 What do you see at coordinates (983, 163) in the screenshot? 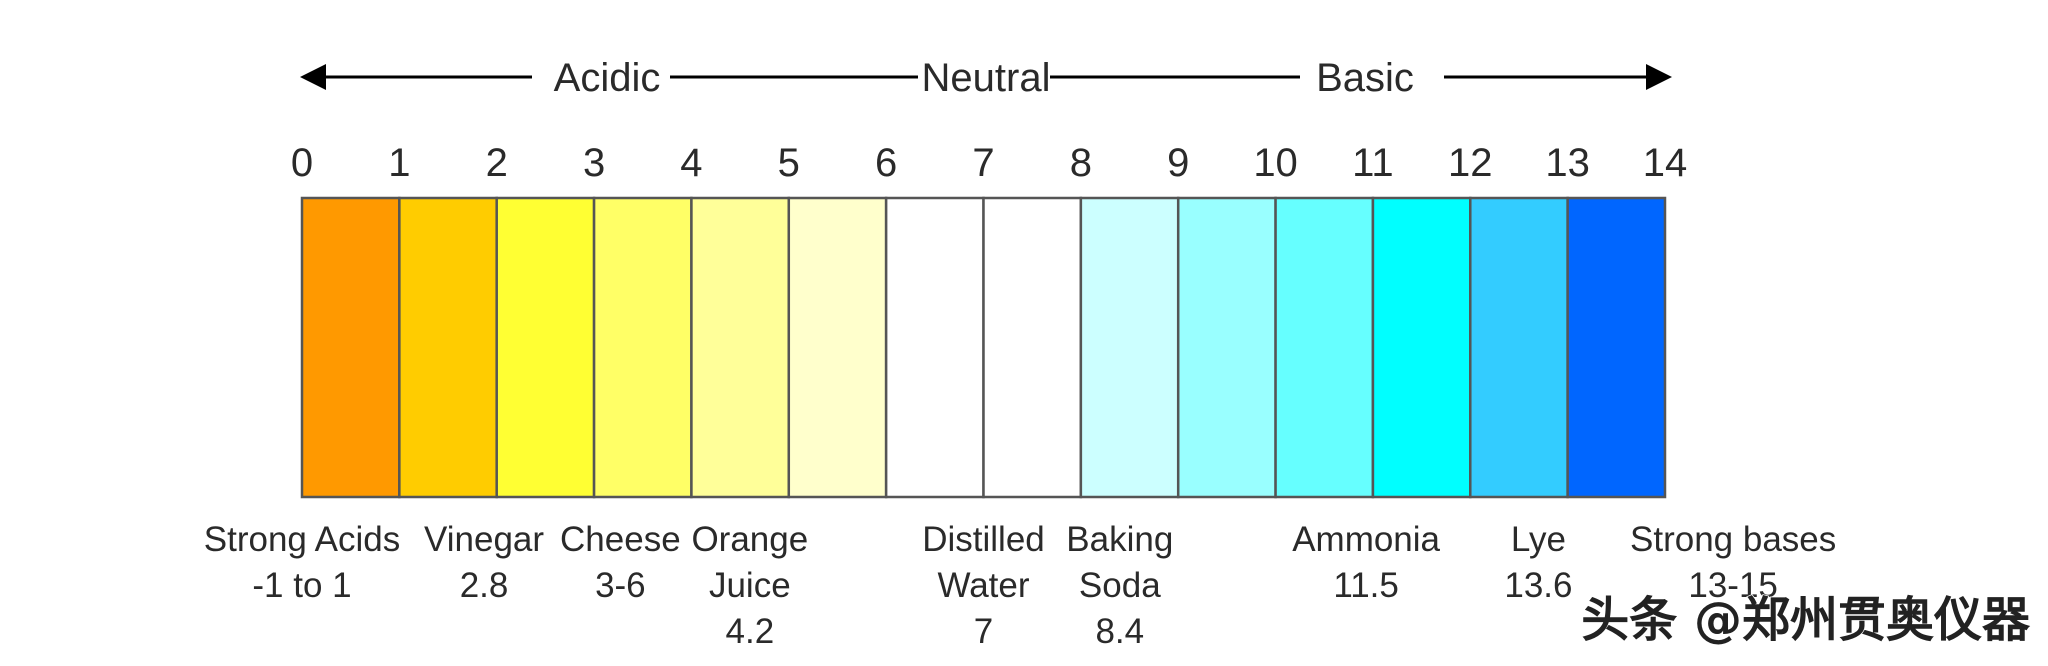
I see `tick-label-7: 7` at bounding box center [983, 163].